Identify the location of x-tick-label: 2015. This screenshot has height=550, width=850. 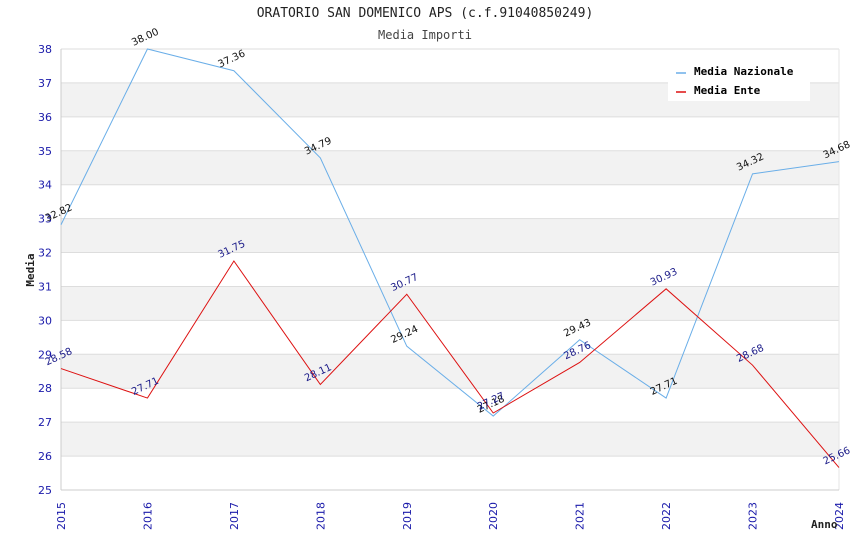
(61, 516).